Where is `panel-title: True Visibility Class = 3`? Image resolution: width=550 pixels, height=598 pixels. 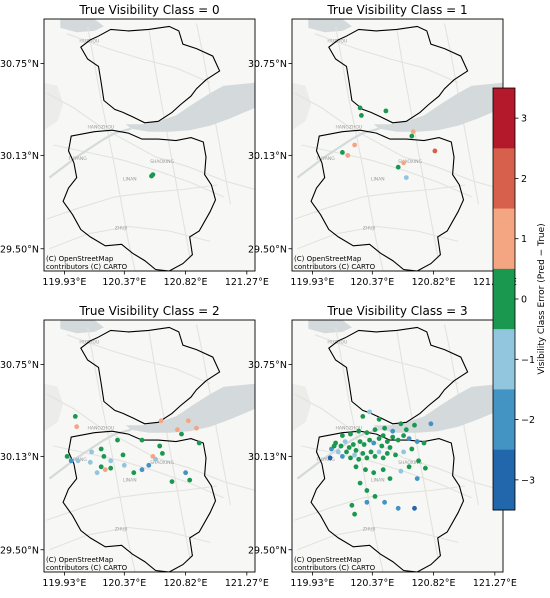 panel-title: True Visibility Class = 3 is located at coordinates (396, 311).